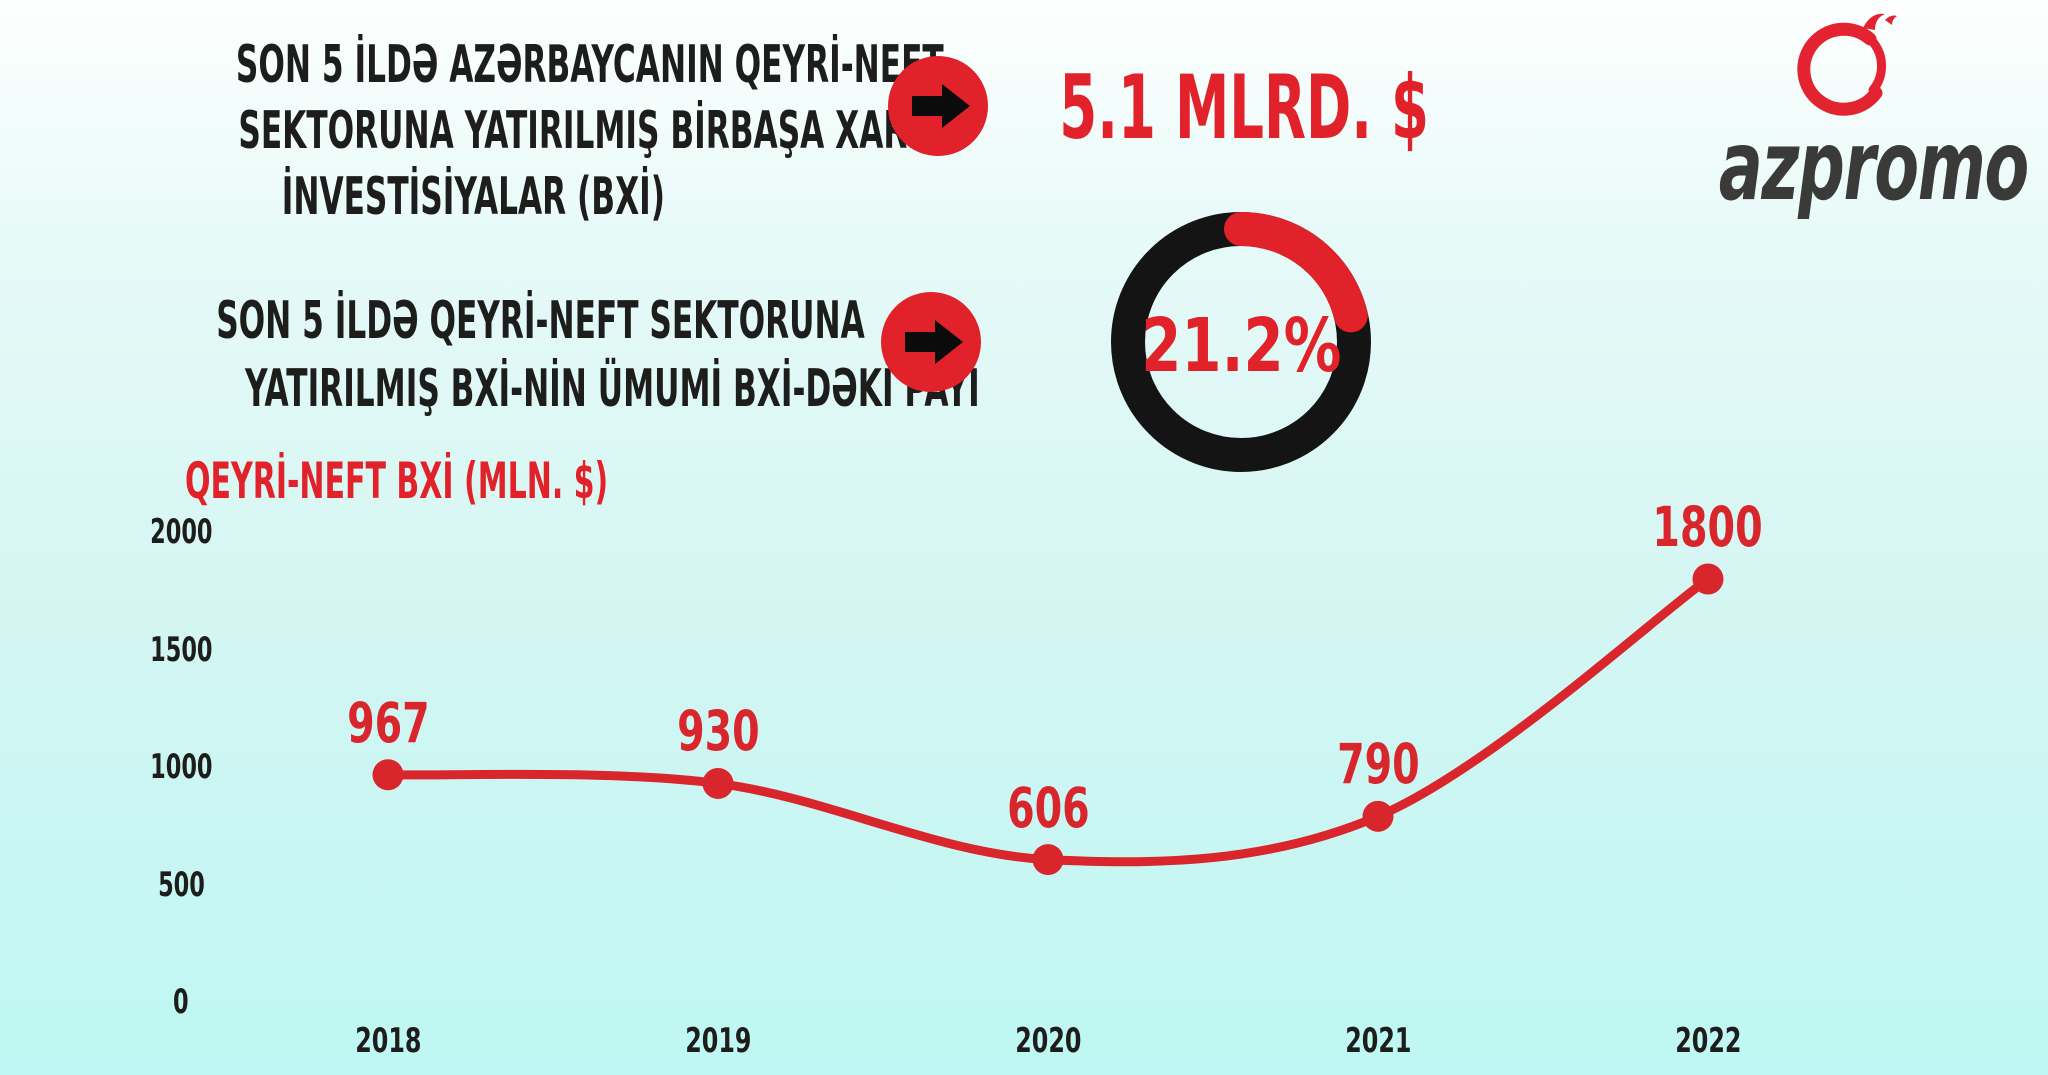 The height and width of the screenshot is (1075, 2048). I want to click on headline-line: SEKTORUNA YATIRILMIŞ BİRBAŞA XARİCİ, so click(476, 131).